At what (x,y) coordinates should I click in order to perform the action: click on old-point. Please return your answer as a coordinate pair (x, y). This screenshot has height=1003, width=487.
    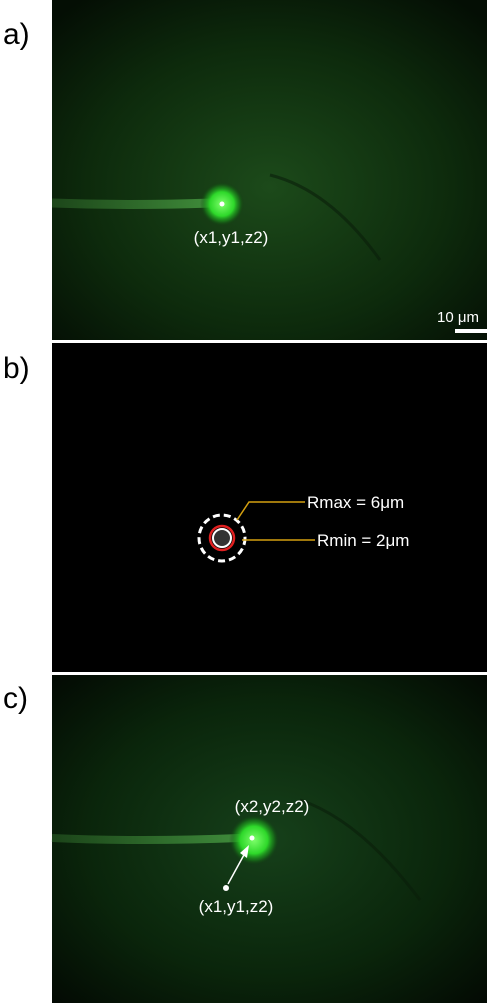
    Looking at the image, I should click on (226, 888).